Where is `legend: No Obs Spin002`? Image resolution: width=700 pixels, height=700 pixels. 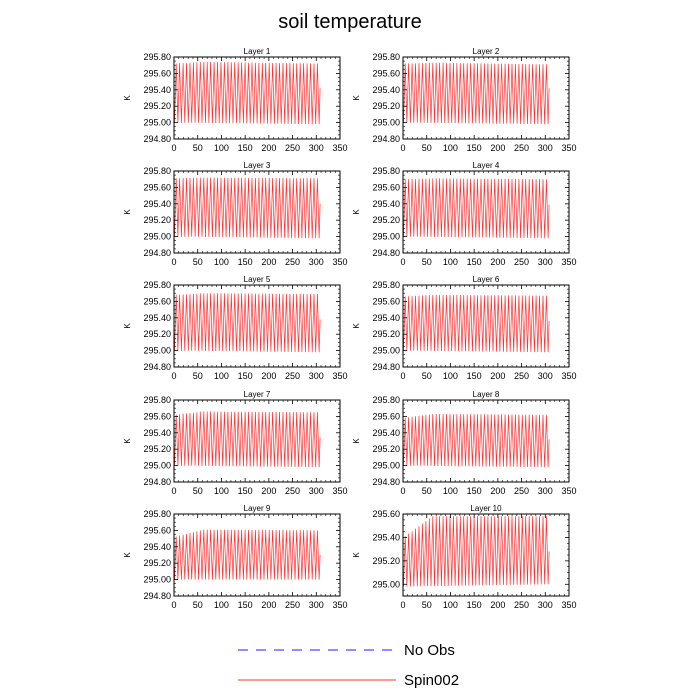 legend: No Obs Spin002 is located at coordinates (348, 665).